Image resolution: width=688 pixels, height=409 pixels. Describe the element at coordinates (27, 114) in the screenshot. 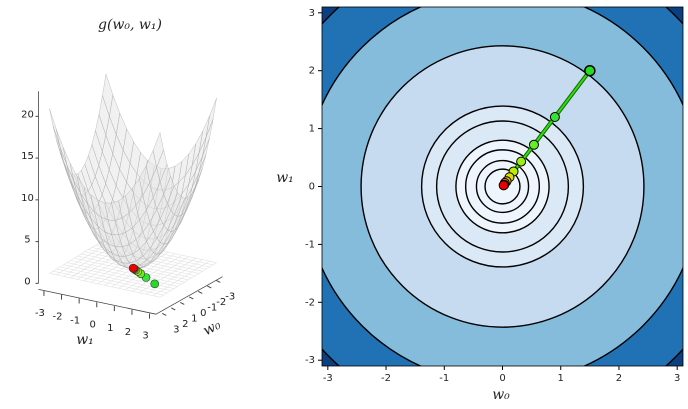

I see `z-tick-label: 20` at that location.